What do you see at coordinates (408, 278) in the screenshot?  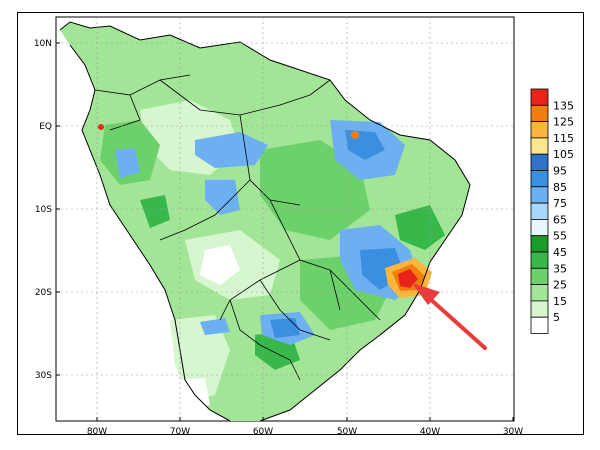 I see `extreme-rain-core` at bounding box center [408, 278].